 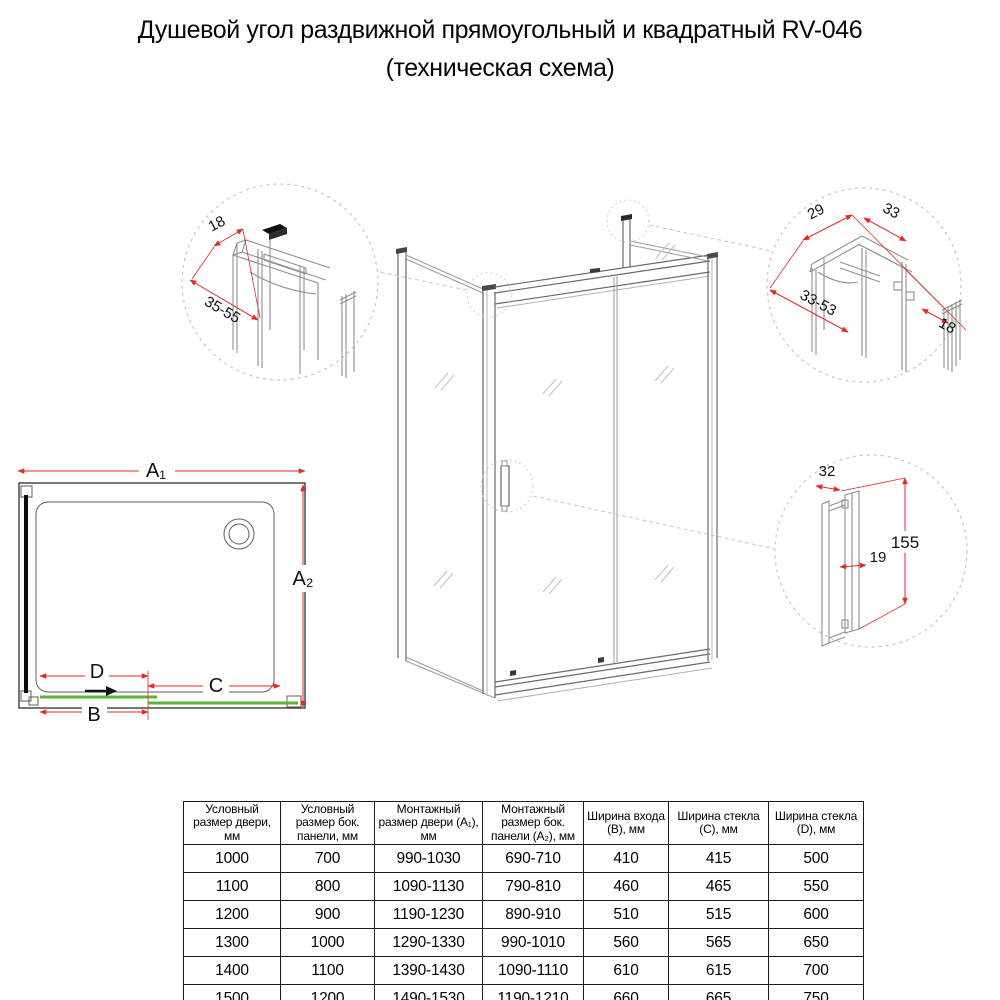 I want to click on table-row: 1200 900 1190-1230 890-910 510 515 600, so click(x=523, y=915).